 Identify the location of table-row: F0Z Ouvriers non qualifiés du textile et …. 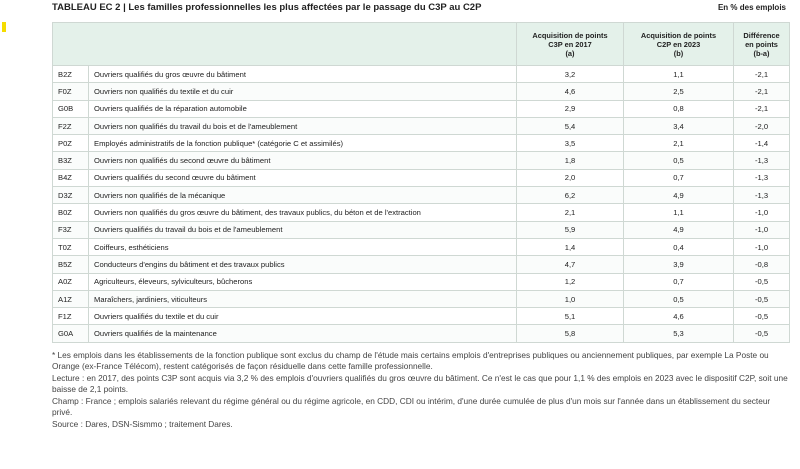
(421, 91).